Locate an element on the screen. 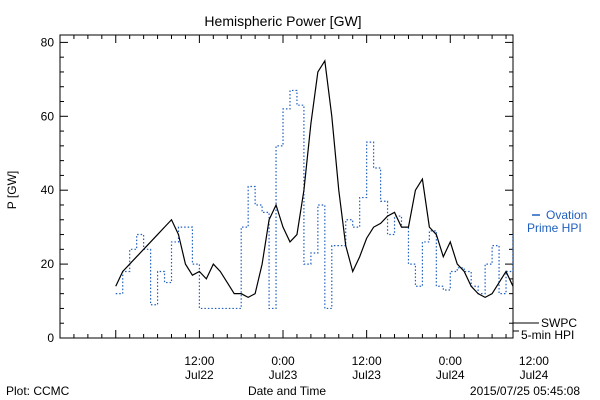  x-tick-label-date: Jul22 is located at coordinates (199, 375).